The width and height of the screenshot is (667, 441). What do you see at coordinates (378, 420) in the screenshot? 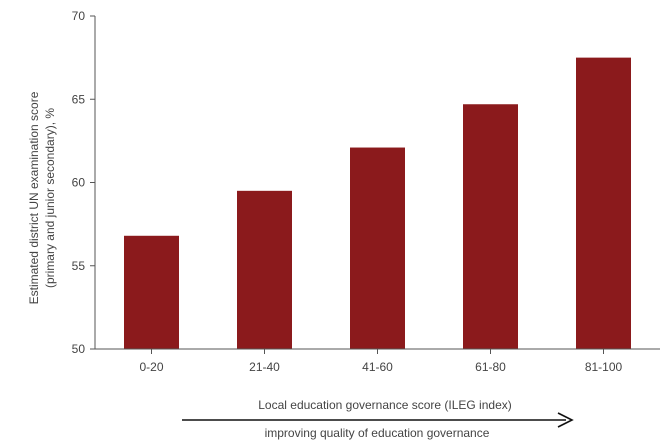
I see `direction-arrow` at bounding box center [378, 420].